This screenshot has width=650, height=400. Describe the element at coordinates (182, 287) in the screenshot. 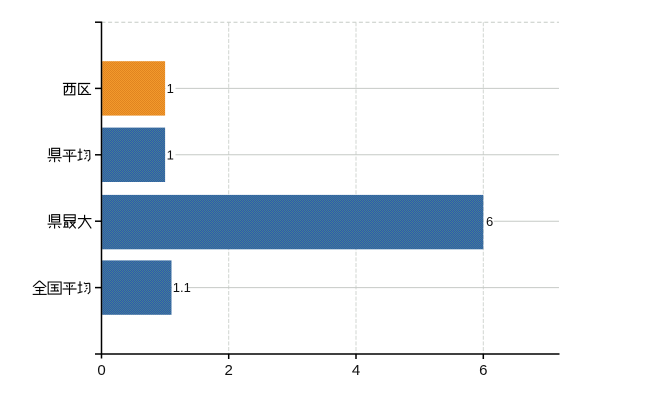

I see `svg-text: 1.1` at that location.